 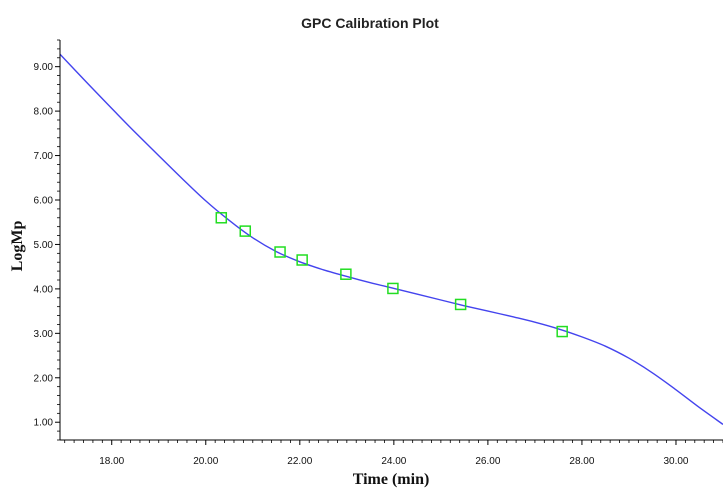 I want to click on y-tick-label: 3.00, so click(x=44, y=334).